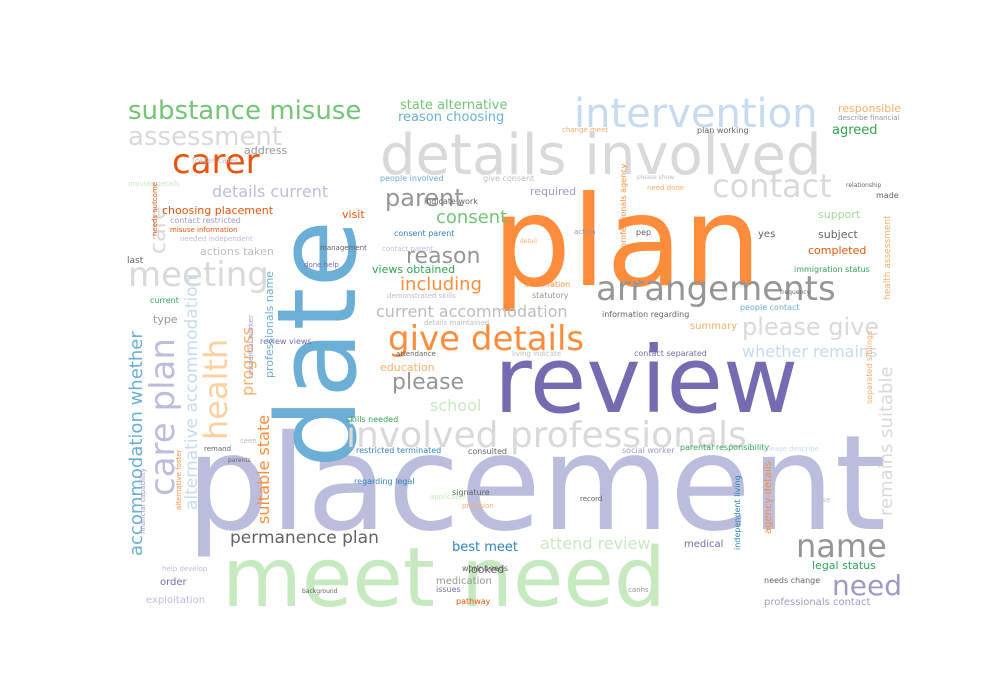 This screenshot has height=700, width=1000. What do you see at coordinates (471, 492) in the screenshot?
I see `word-signature: signature` at bounding box center [471, 492].